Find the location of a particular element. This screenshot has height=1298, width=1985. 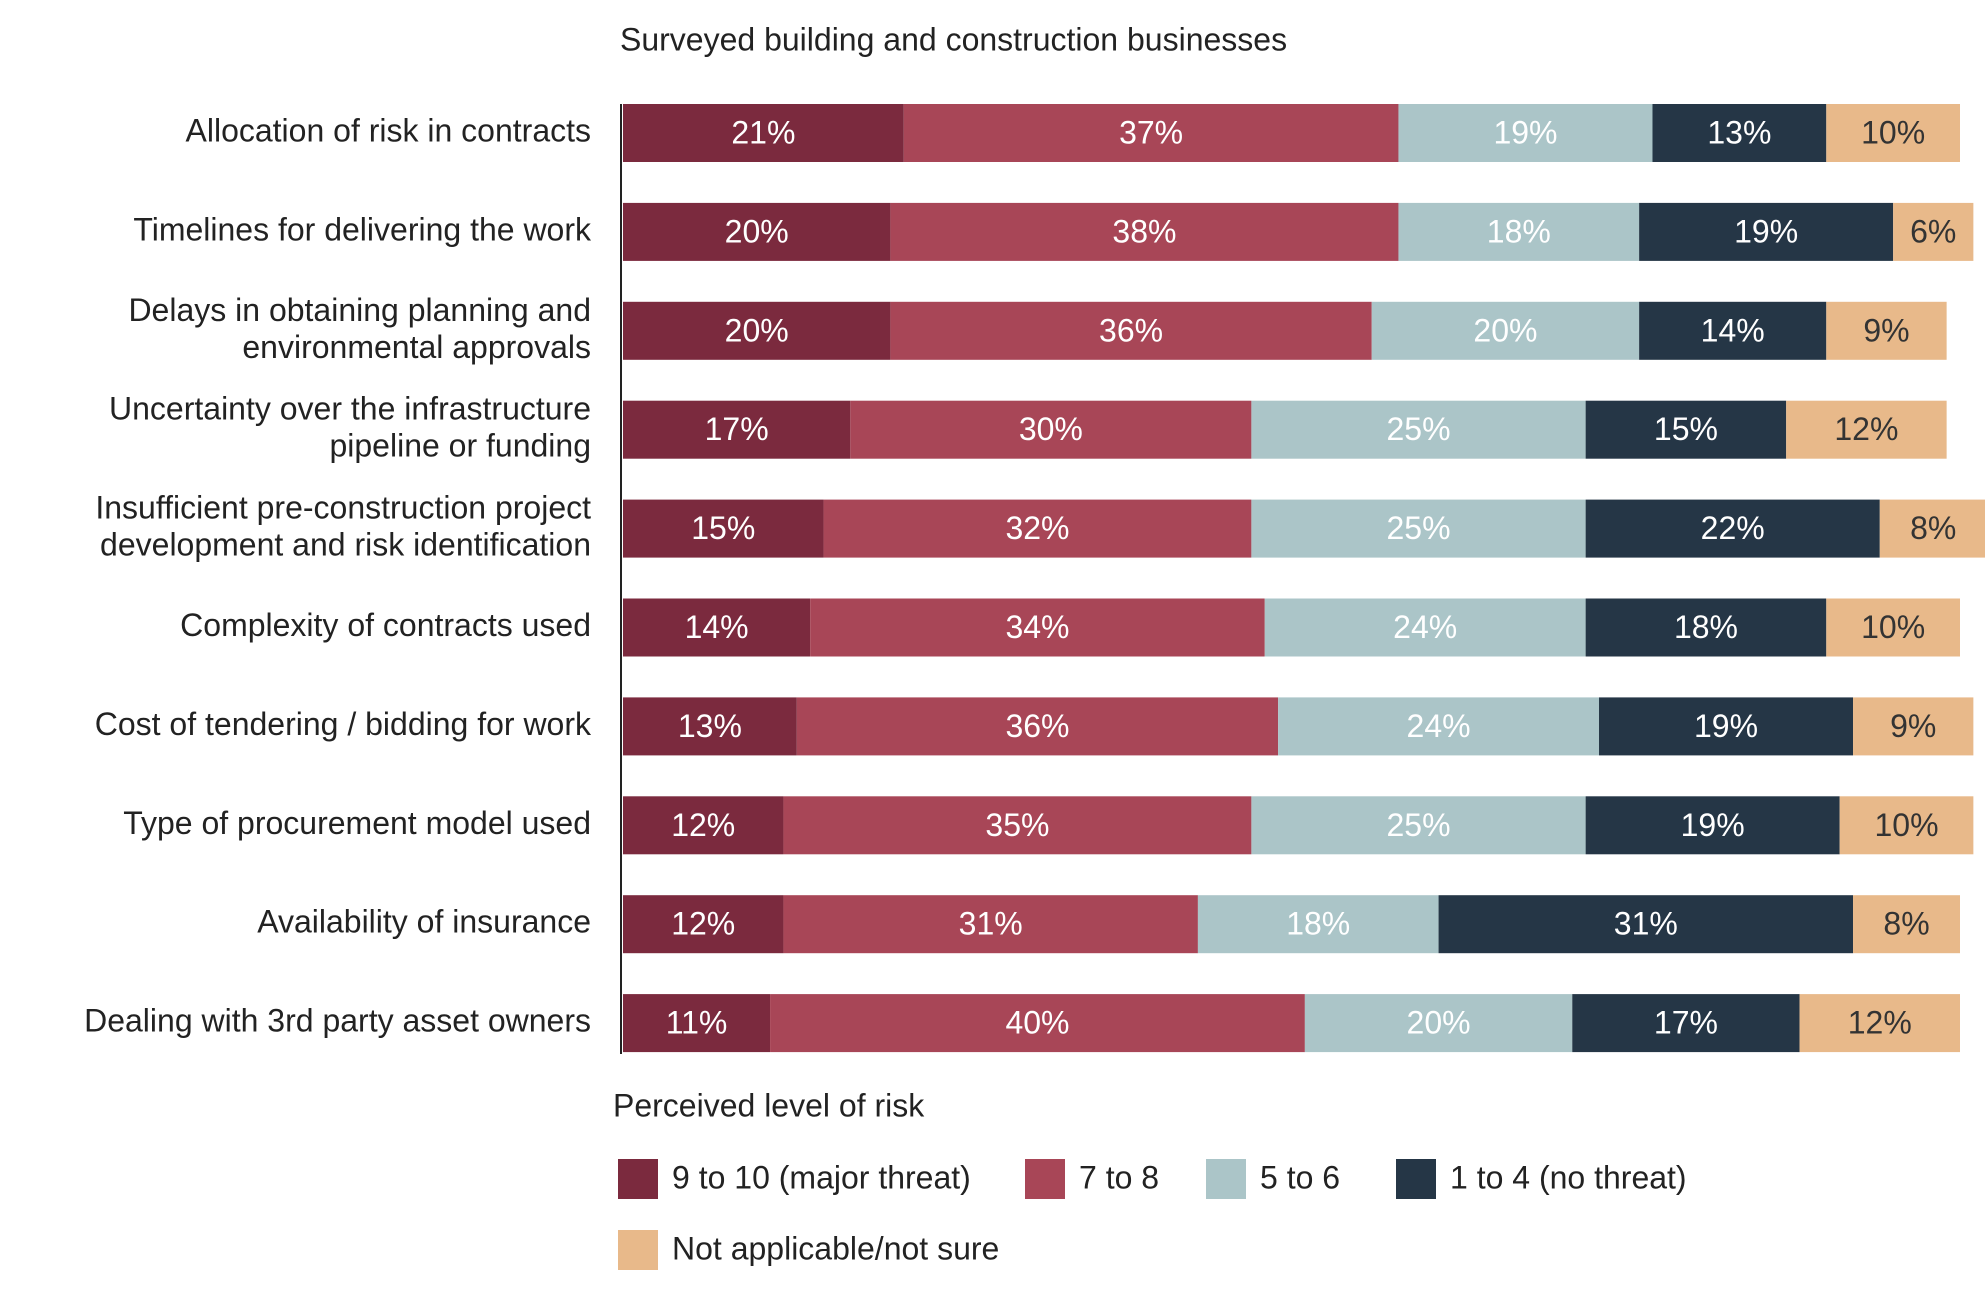

legend-label: 1 to 4 (no threat) is located at coordinates (1568, 1177).